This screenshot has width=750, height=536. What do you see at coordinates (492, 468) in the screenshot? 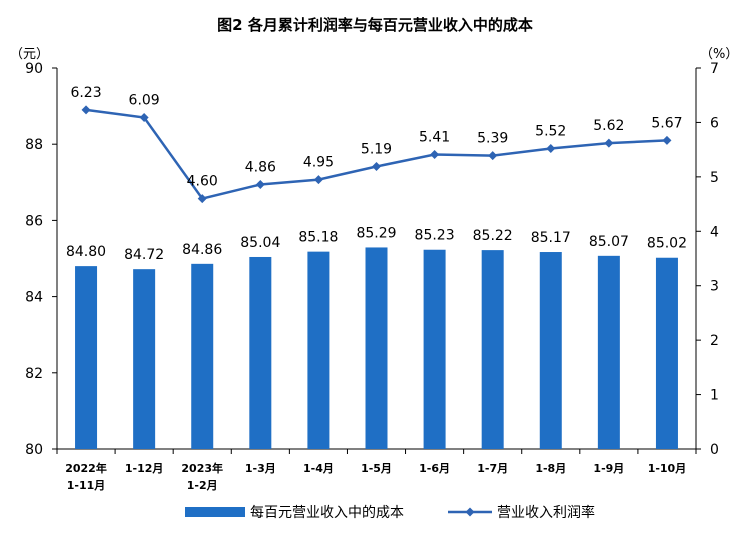
I see `x-category-label: 1-7月` at bounding box center [492, 468].